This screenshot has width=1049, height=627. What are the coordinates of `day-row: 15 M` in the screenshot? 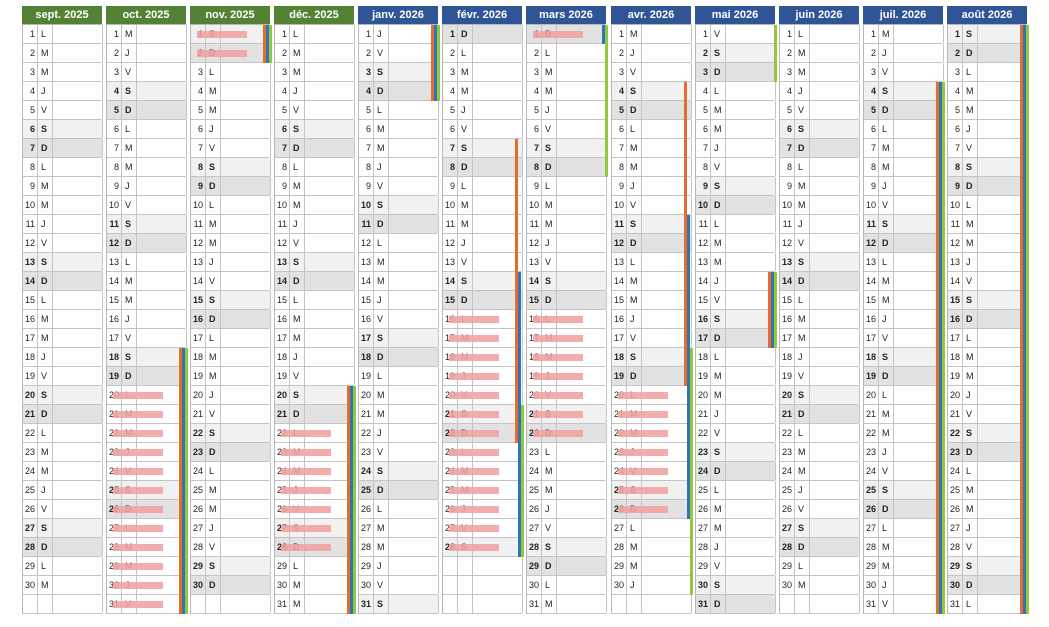 It's located at (147, 300).